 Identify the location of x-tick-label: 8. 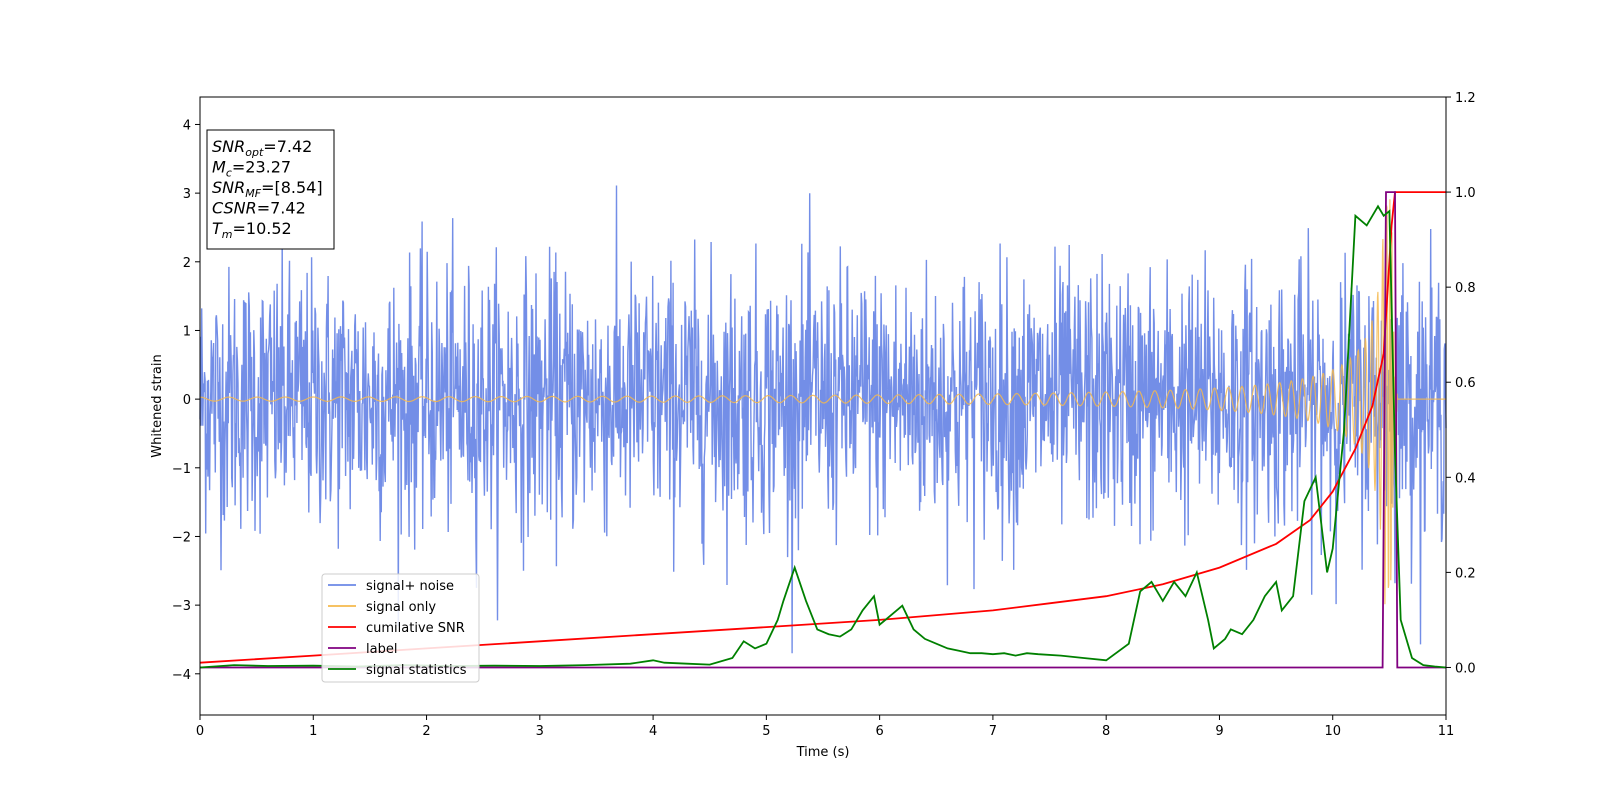
(1106, 731).